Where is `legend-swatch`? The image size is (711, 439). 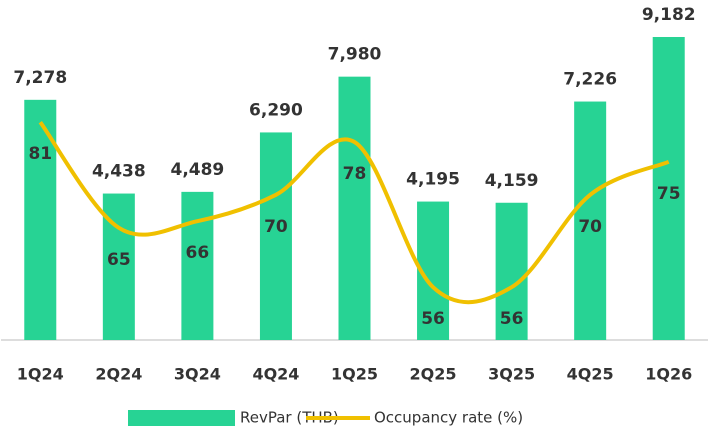
legend-swatch is located at coordinates (181, 418).